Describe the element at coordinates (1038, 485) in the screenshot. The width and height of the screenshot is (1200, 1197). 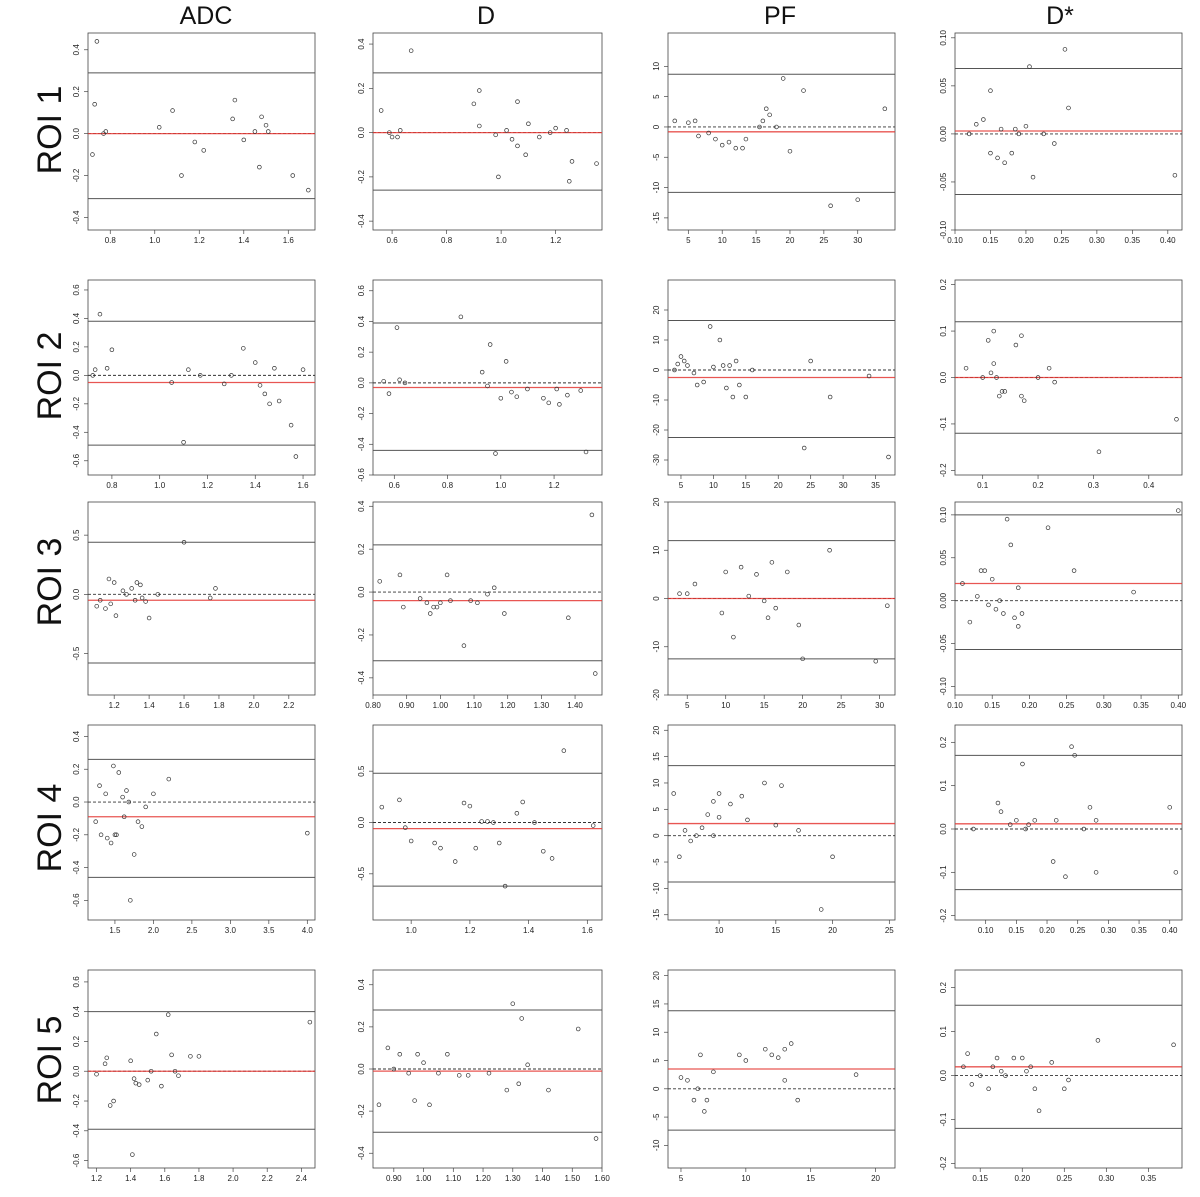
I see `x-tick-label: 0.2` at that location.